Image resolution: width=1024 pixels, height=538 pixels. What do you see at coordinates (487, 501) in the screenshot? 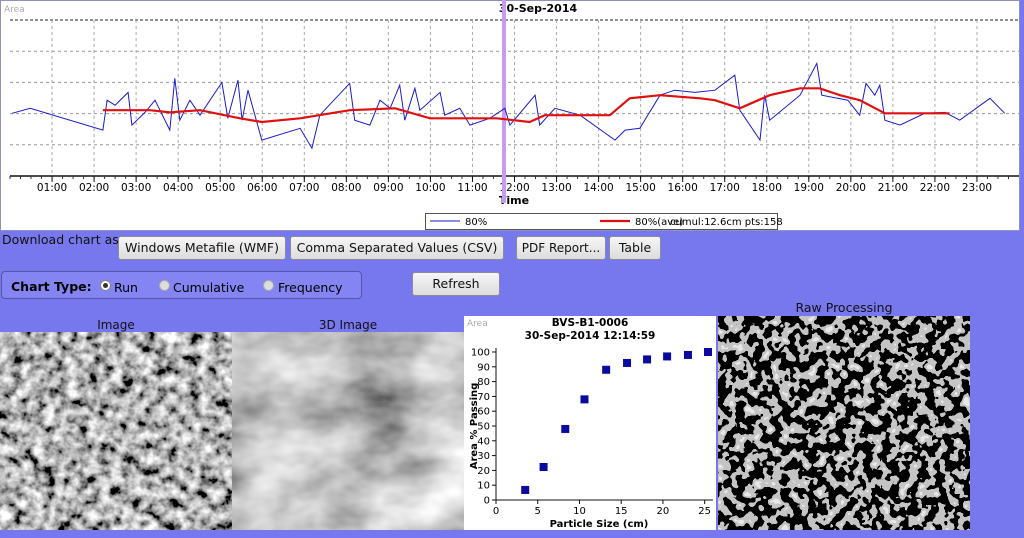
I see `y-tick-label: 0` at bounding box center [487, 501].